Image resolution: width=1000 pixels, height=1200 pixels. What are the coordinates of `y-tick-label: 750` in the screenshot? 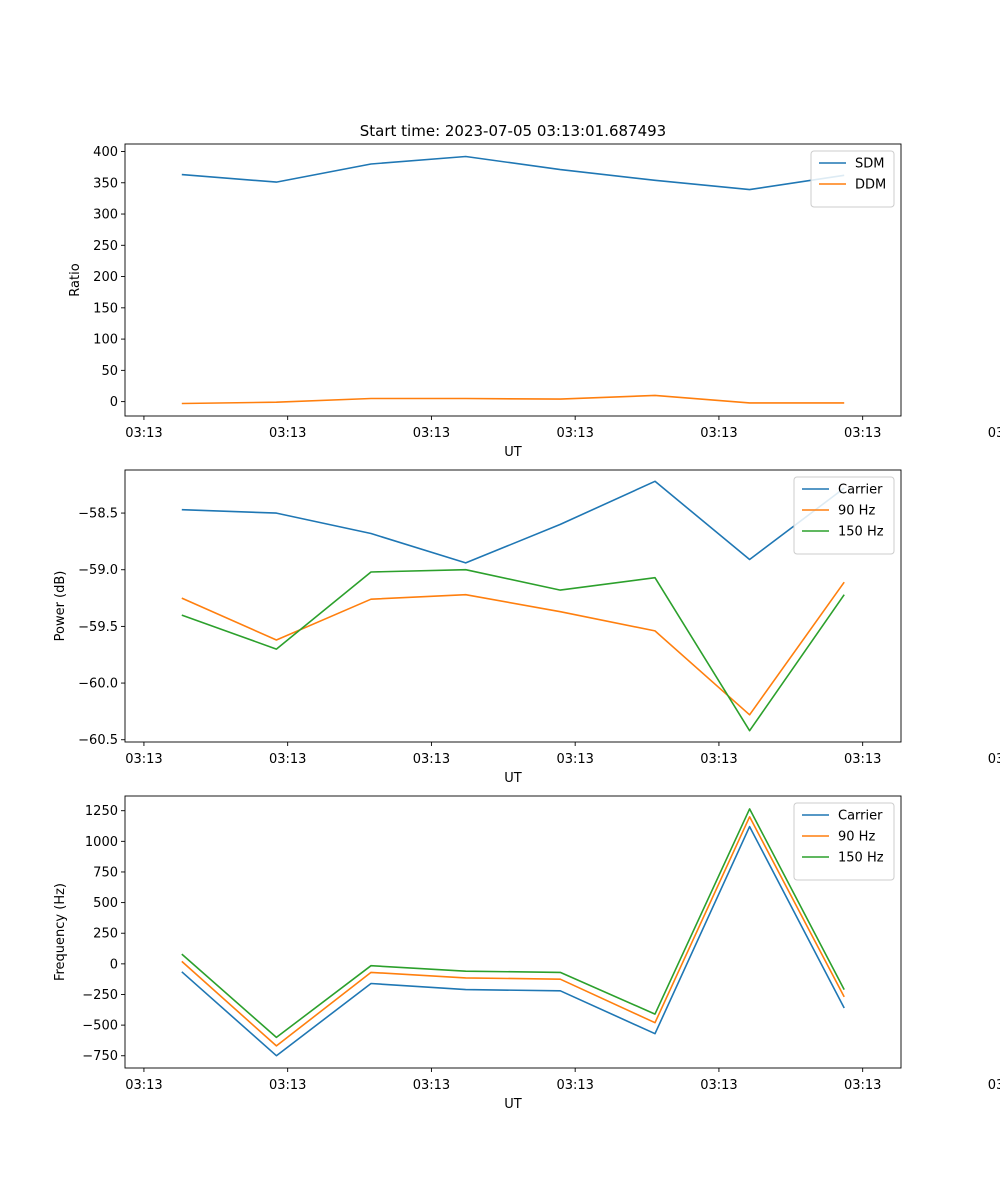 It's located at (105, 872).